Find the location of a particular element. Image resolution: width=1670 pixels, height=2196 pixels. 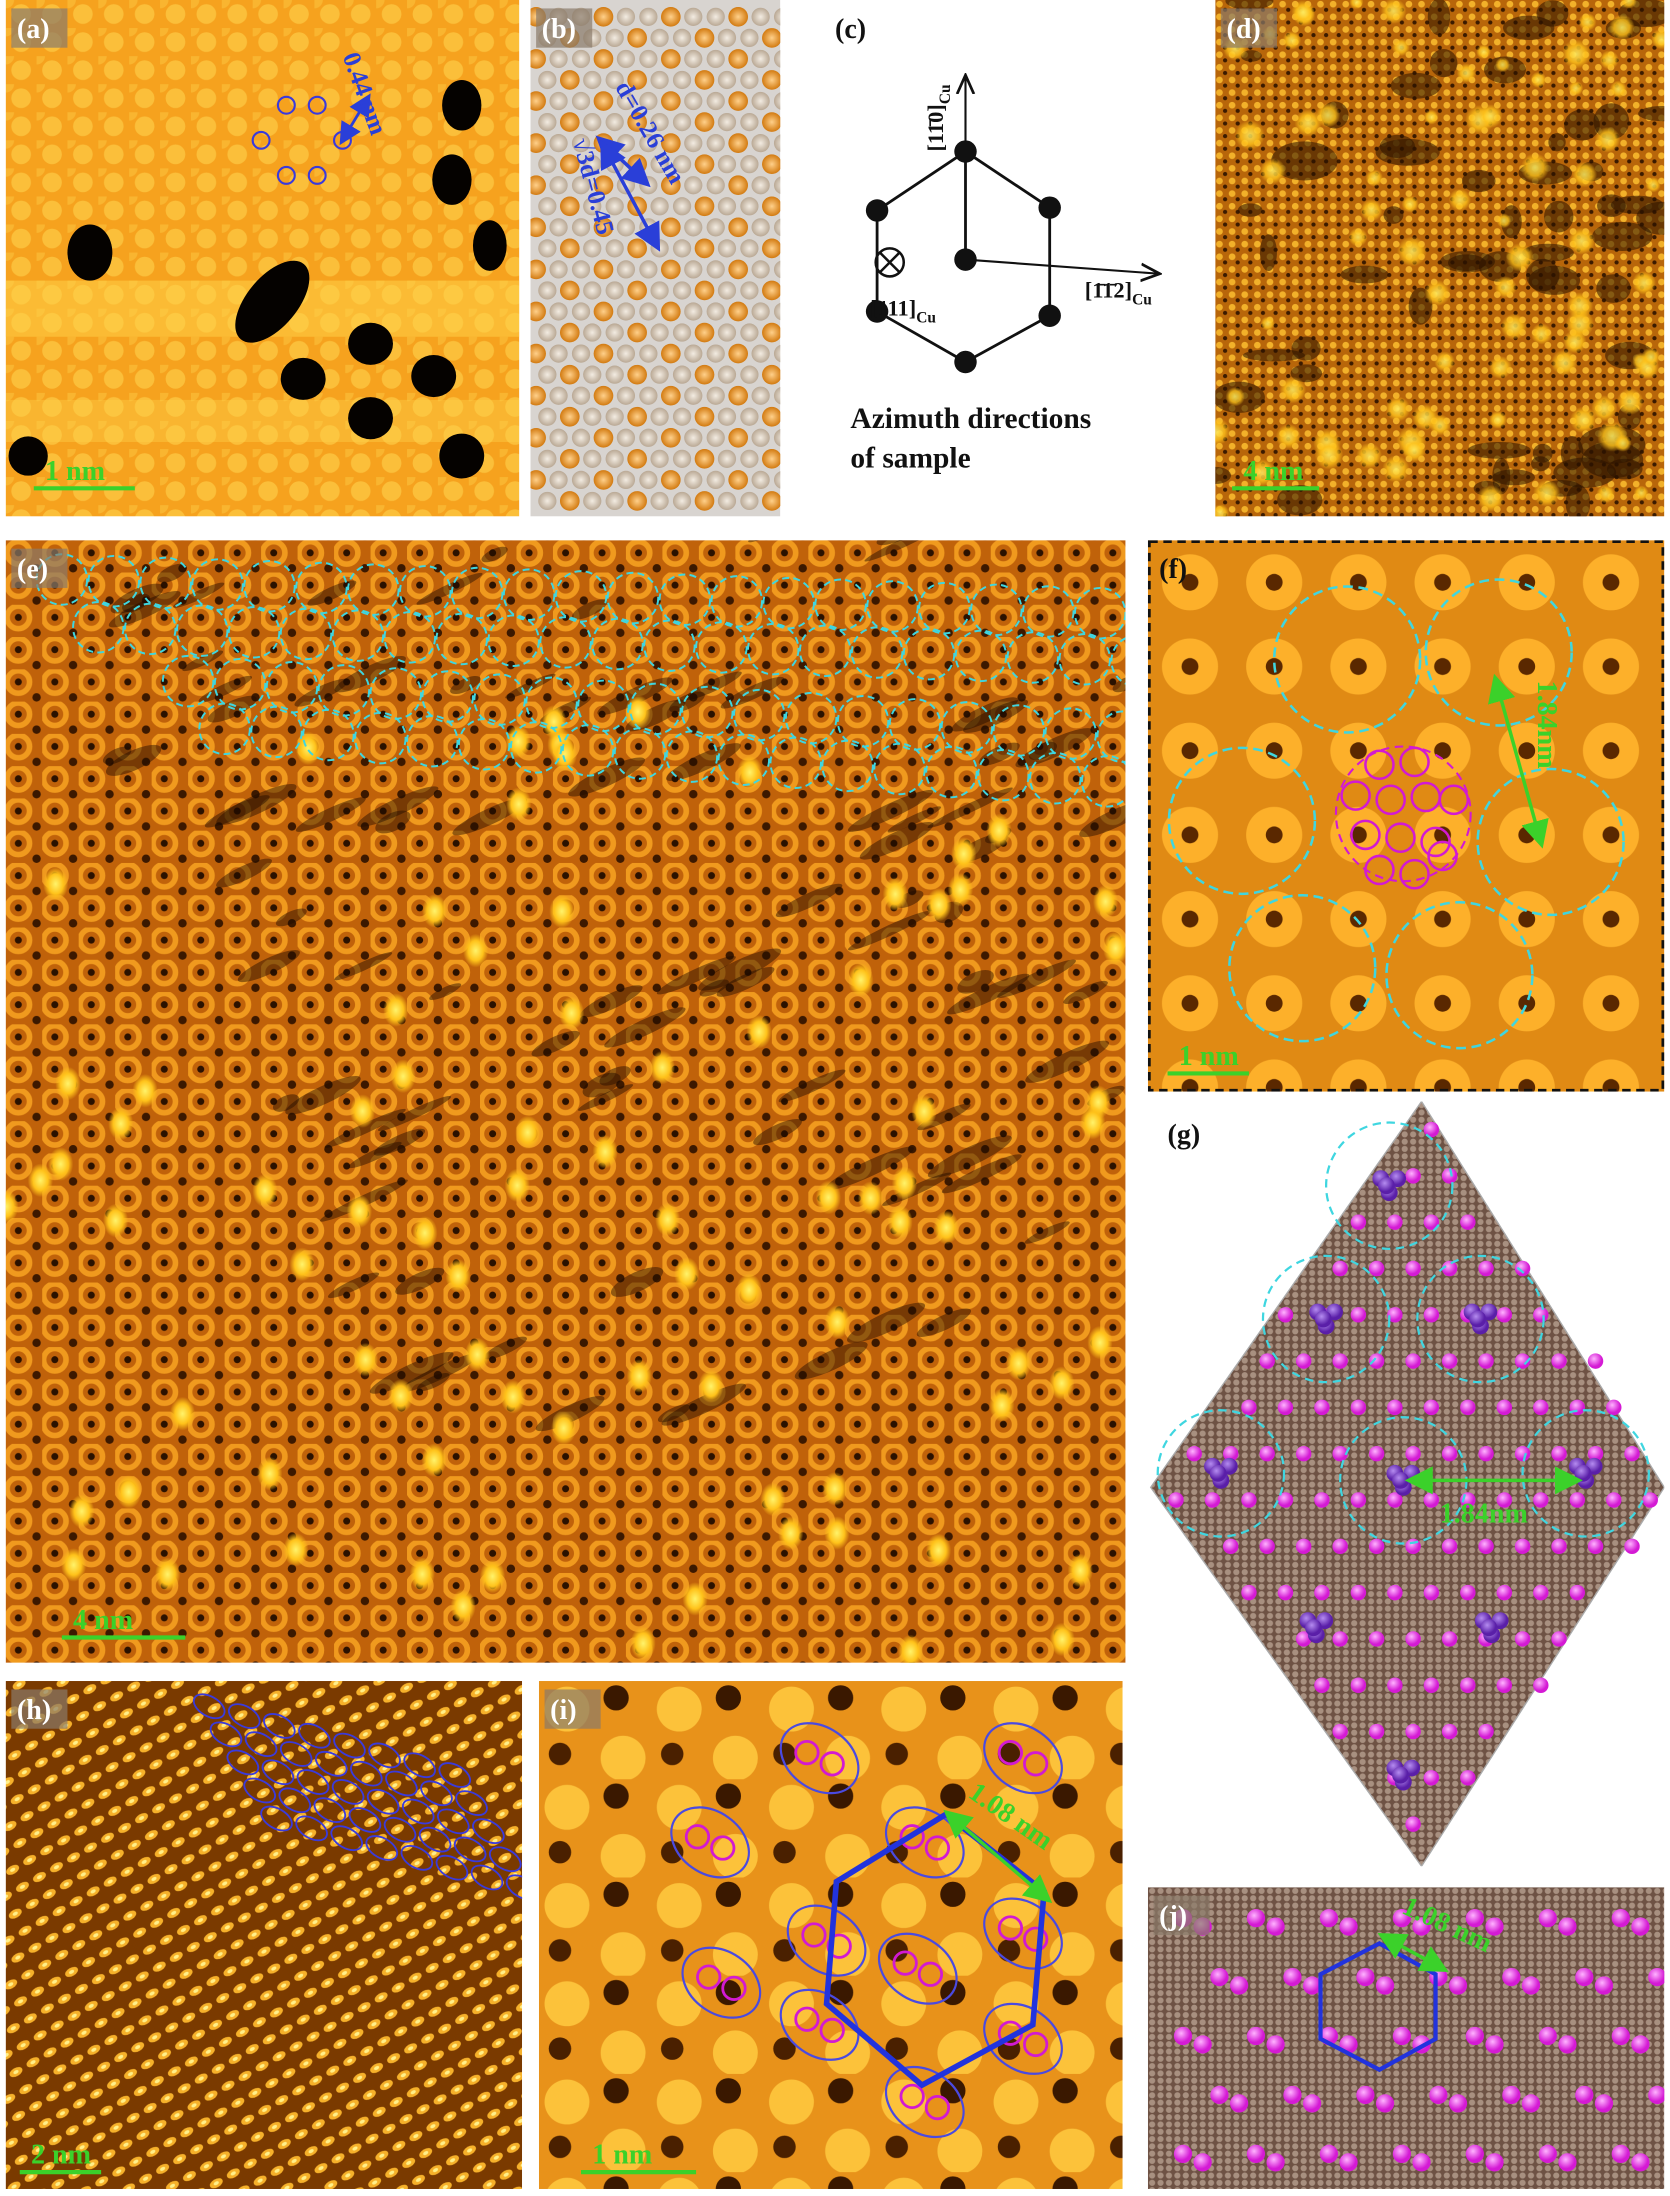

scale-bar-label: 1 nm is located at coordinates (75, 471).